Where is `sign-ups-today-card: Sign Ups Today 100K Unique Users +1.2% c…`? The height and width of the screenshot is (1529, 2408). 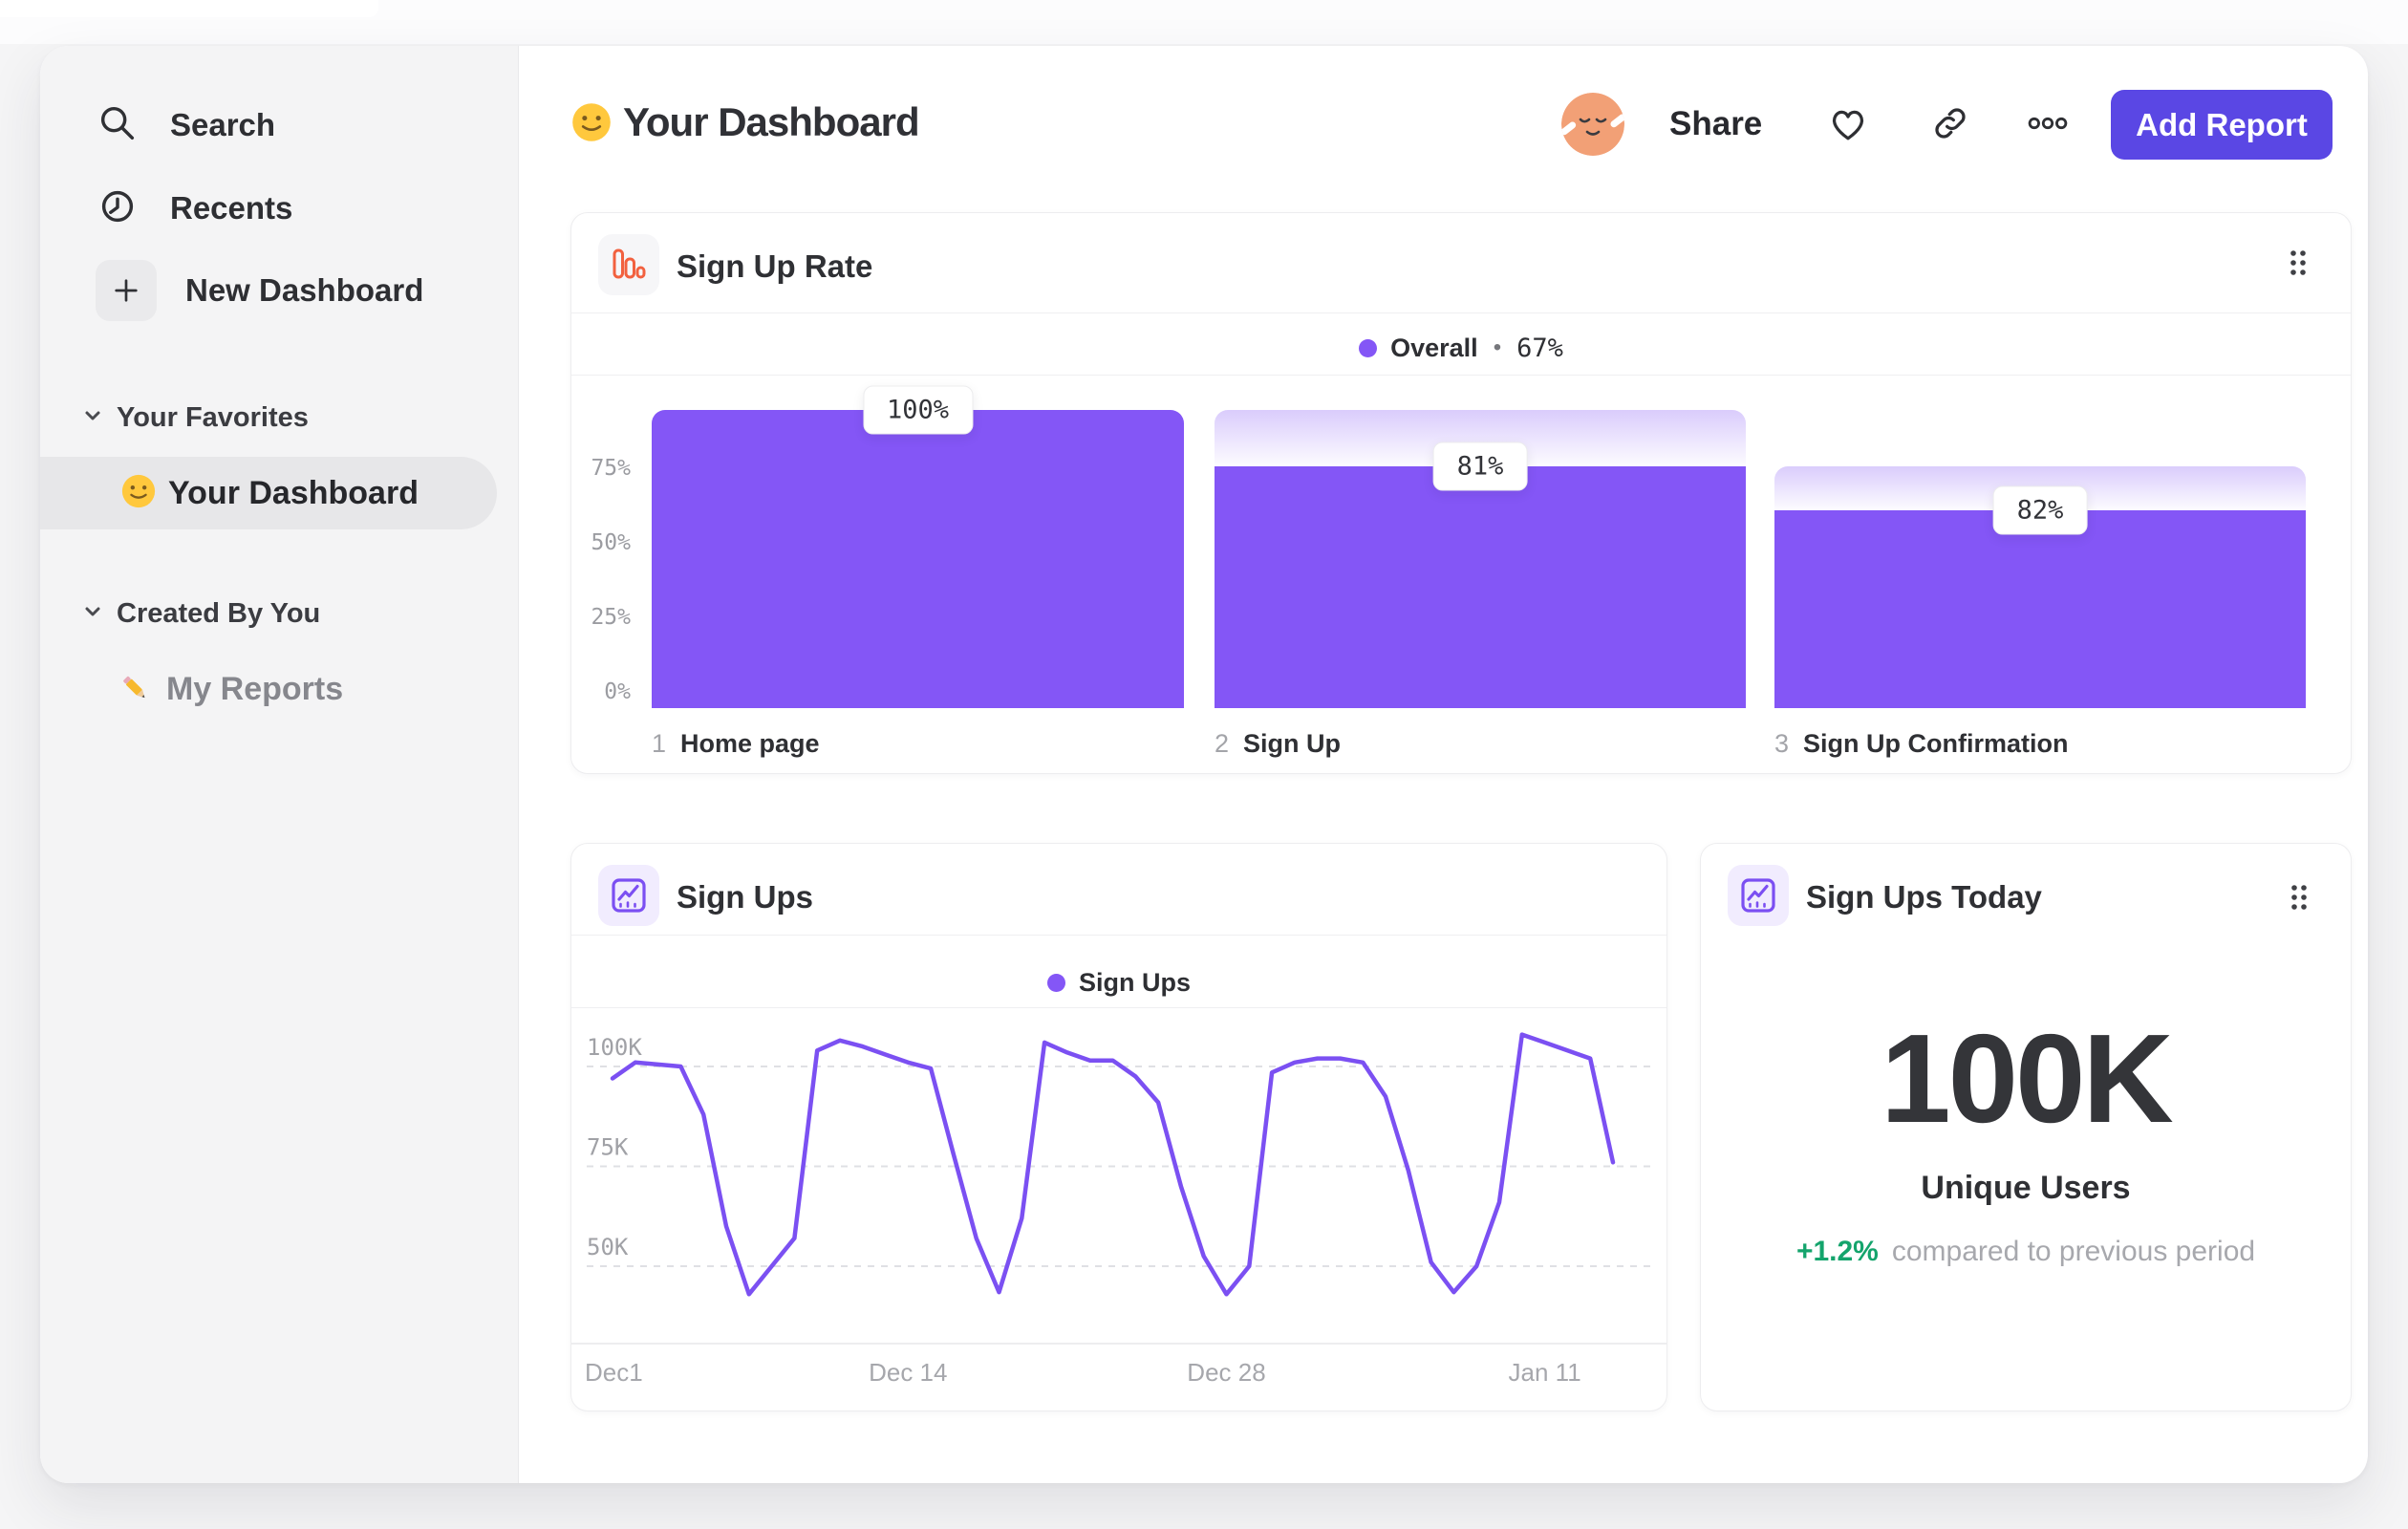
sign-ups-today-card: Sign Ups Today 100K Unique Users +1.2% c… is located at coordinates (2026, 1127).